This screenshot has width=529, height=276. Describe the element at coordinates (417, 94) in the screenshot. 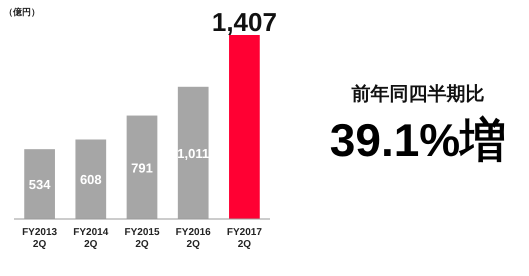

I see `text: 前年同四半期比` at that location.